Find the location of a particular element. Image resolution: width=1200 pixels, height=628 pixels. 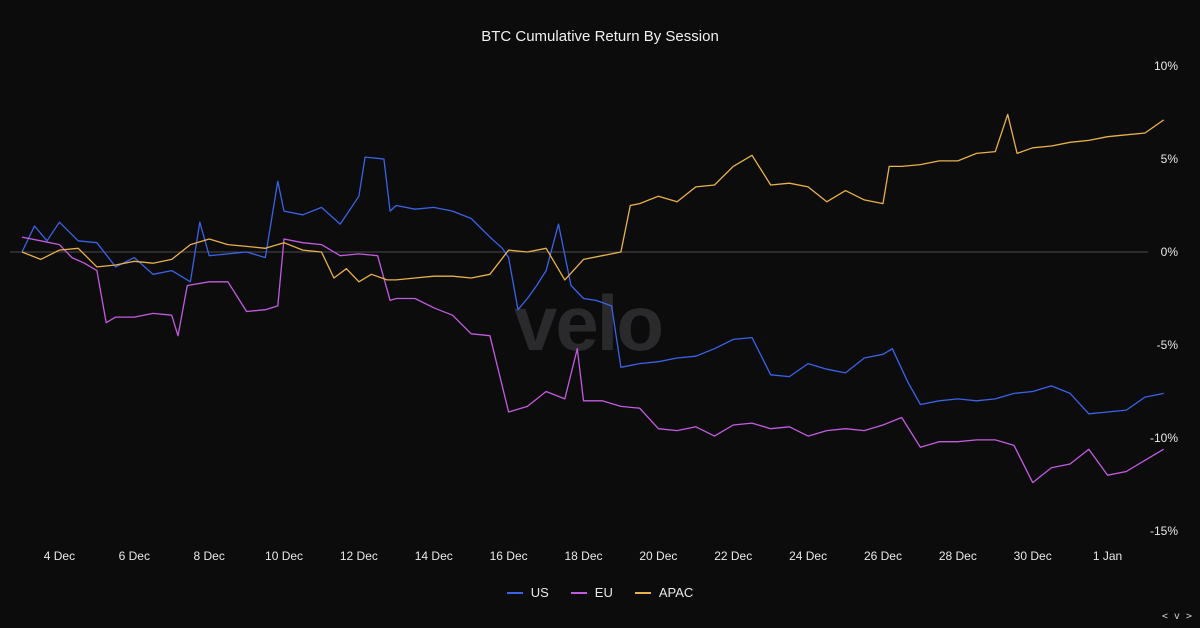

y-tick-label: -15% is located at coordinates (1164, 531).